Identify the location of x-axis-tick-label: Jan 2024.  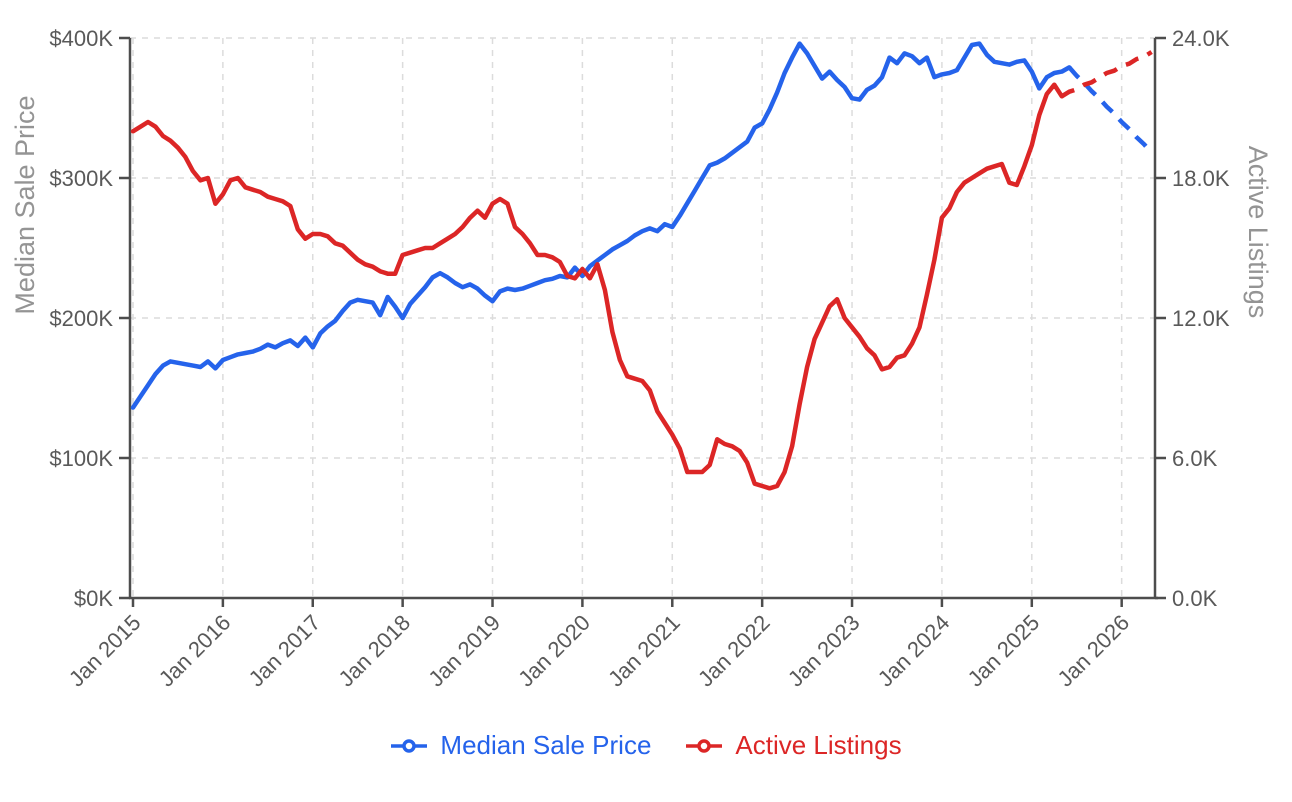
(914, 651).